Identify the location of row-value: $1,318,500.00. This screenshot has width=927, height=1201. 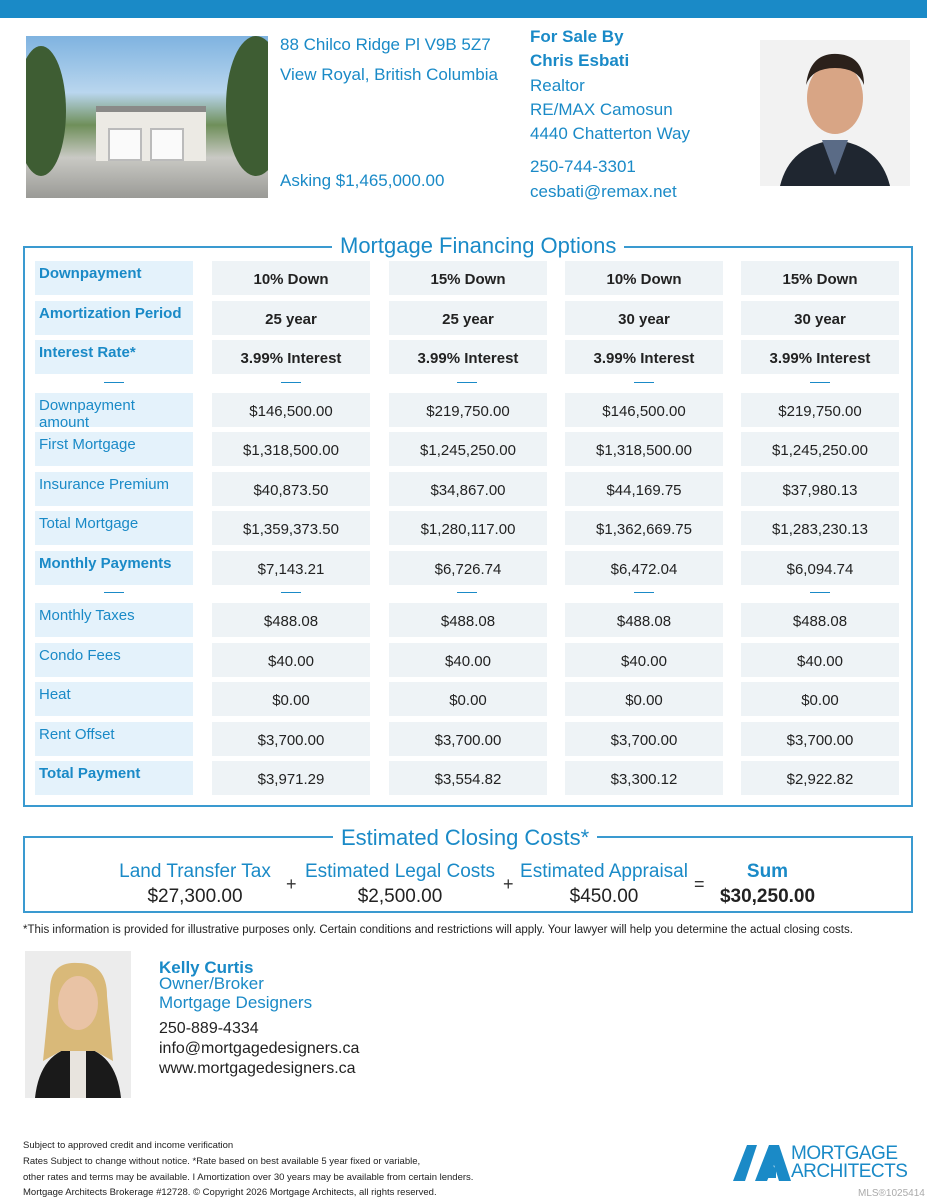
(644, 449).